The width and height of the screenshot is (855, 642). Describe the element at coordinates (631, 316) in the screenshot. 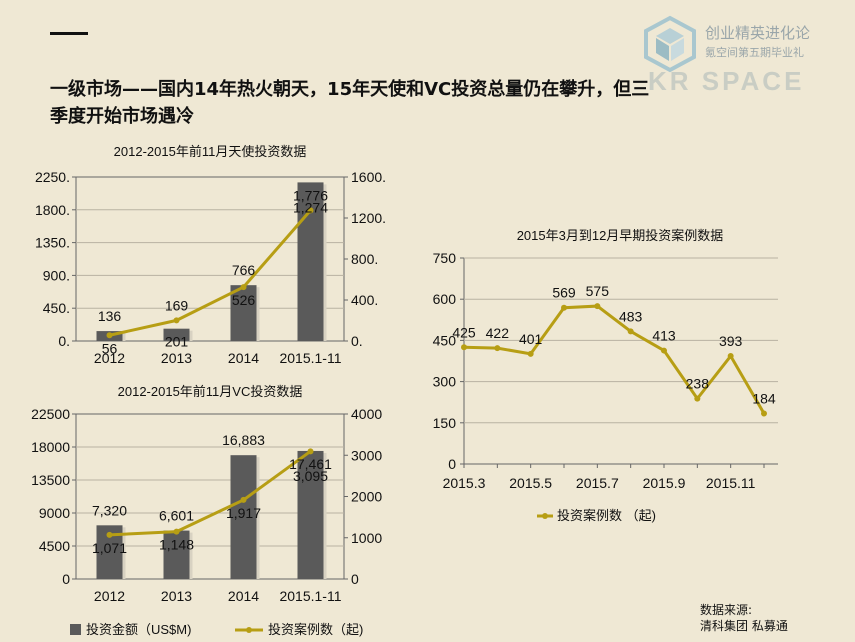

I see `chart3-data-label: 483` at that location.